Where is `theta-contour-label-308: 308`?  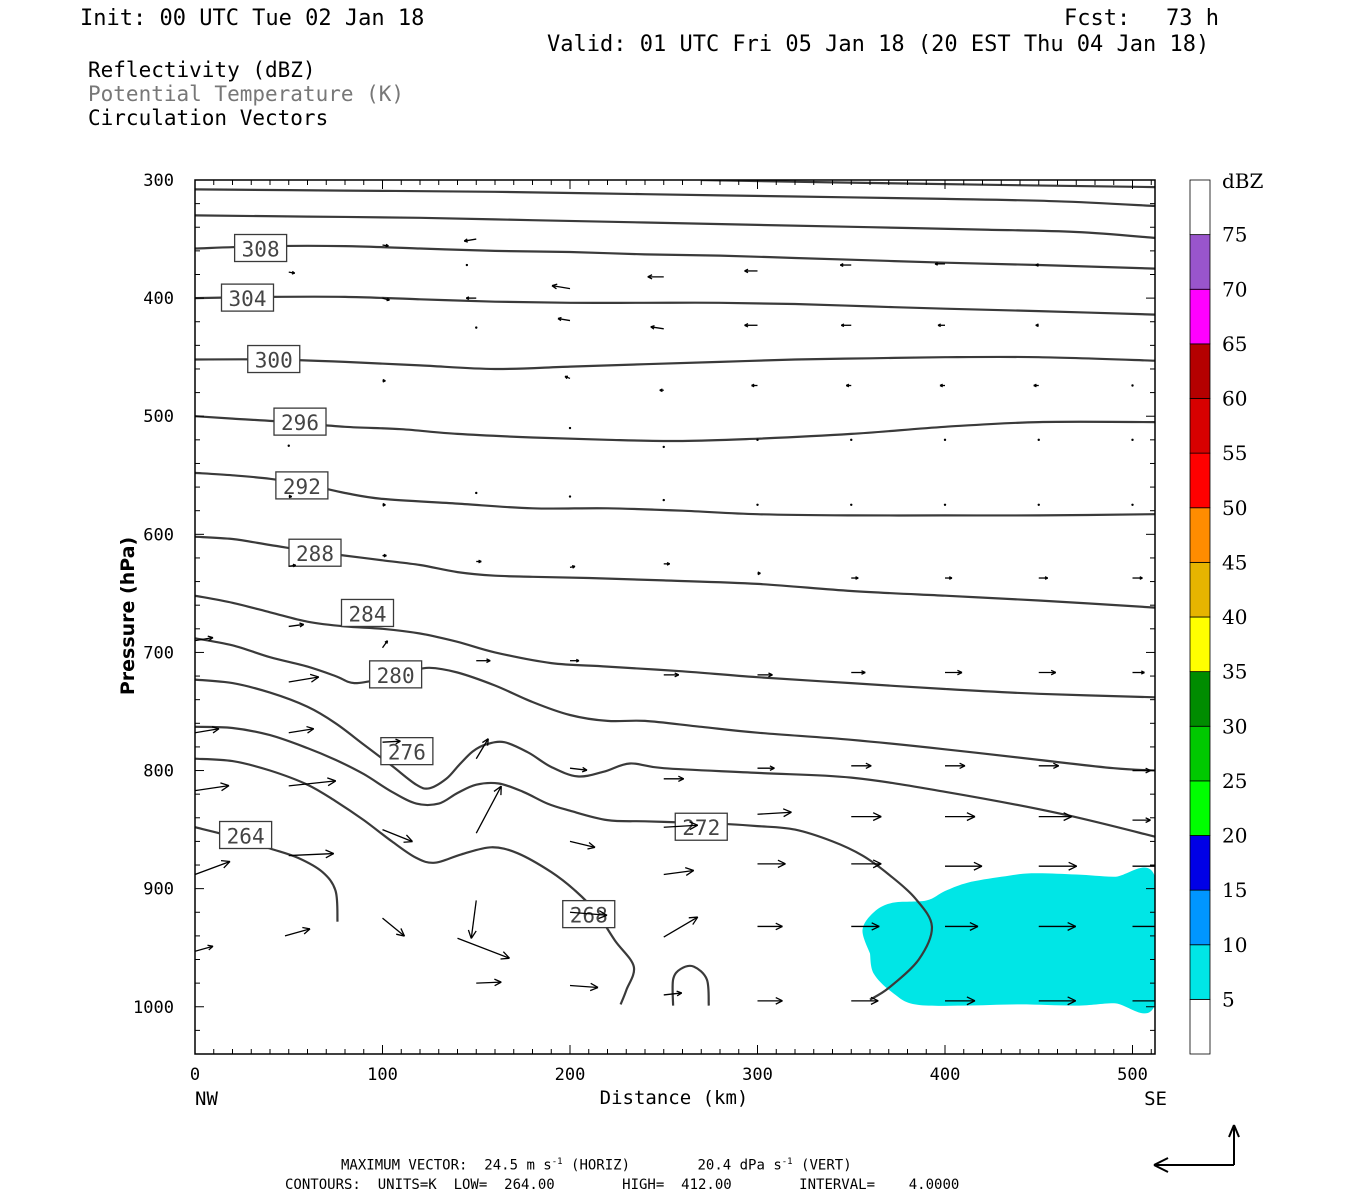 theta-contour-label-308: 308 is located at coordinates (260, 248).